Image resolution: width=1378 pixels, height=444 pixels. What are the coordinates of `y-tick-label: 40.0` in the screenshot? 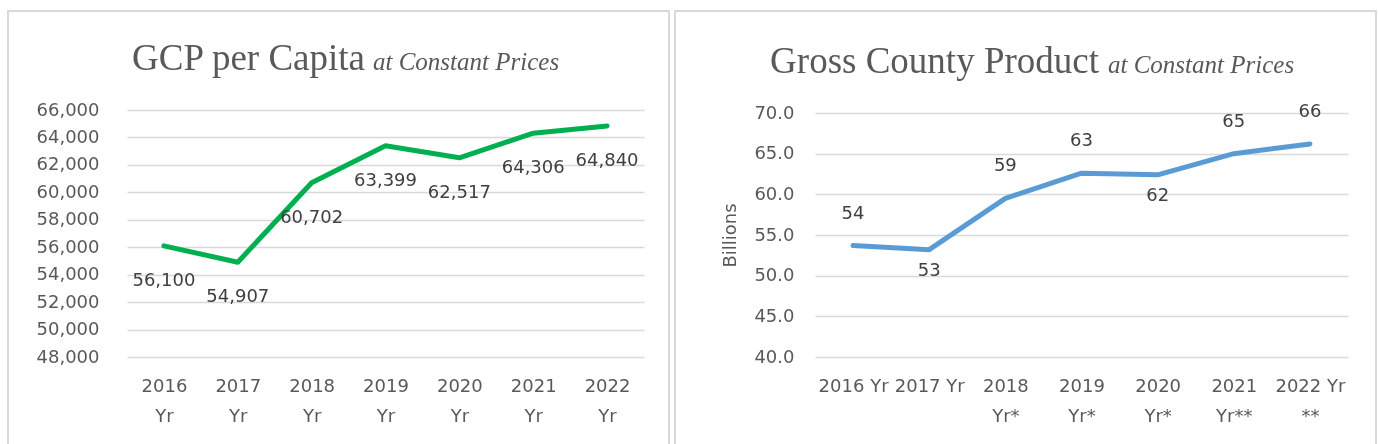 It's located at (774, 356).